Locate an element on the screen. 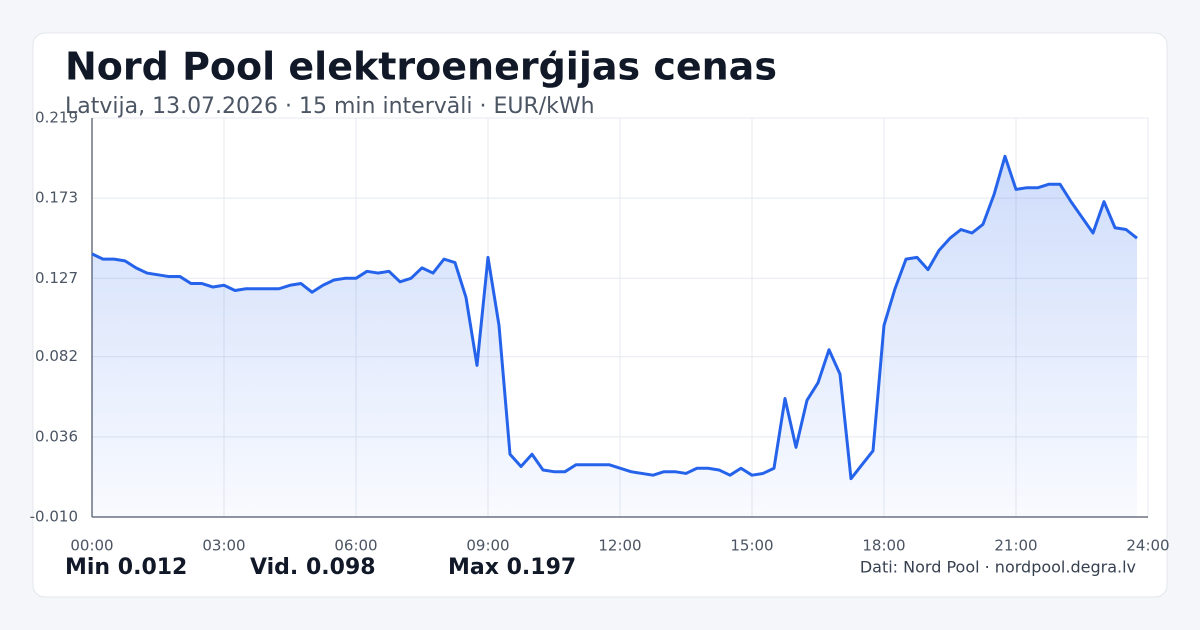  stat-label: Max is located at coordinates (473, 567).